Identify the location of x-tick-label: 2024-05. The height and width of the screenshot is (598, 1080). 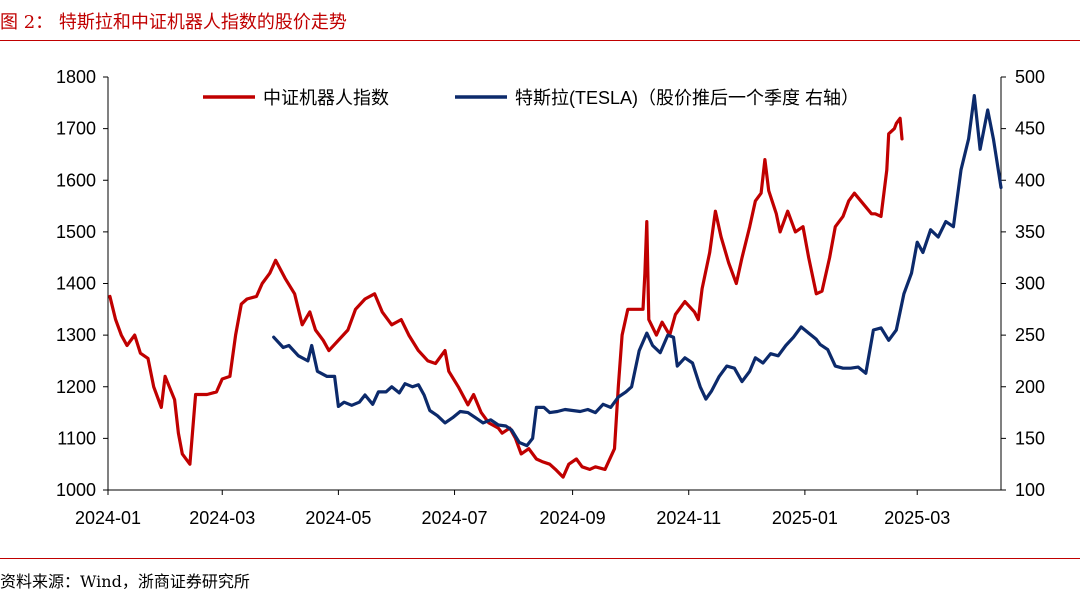
(338, 518).